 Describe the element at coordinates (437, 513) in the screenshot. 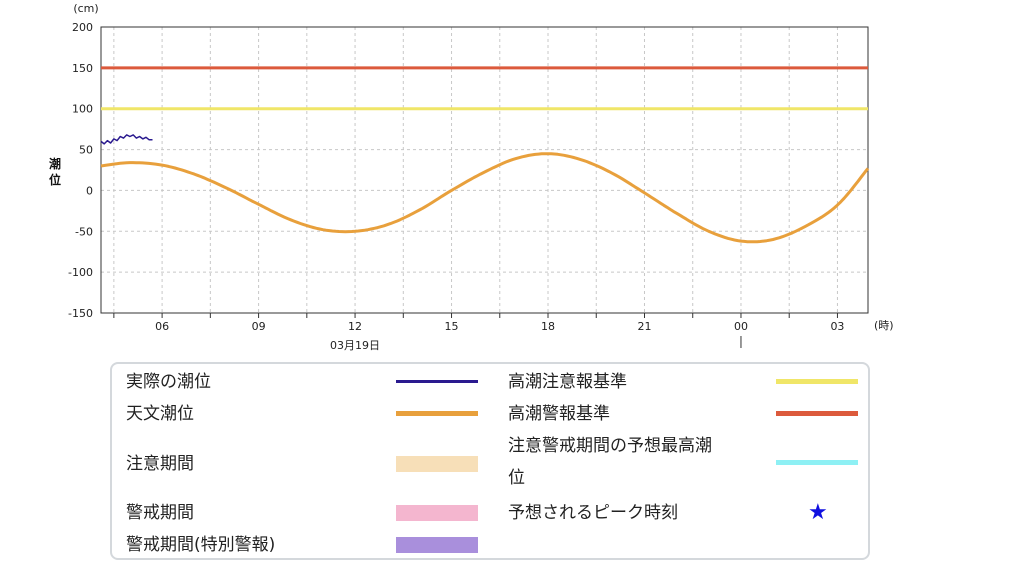

I see `legend-swatch-warning-period` at that location.